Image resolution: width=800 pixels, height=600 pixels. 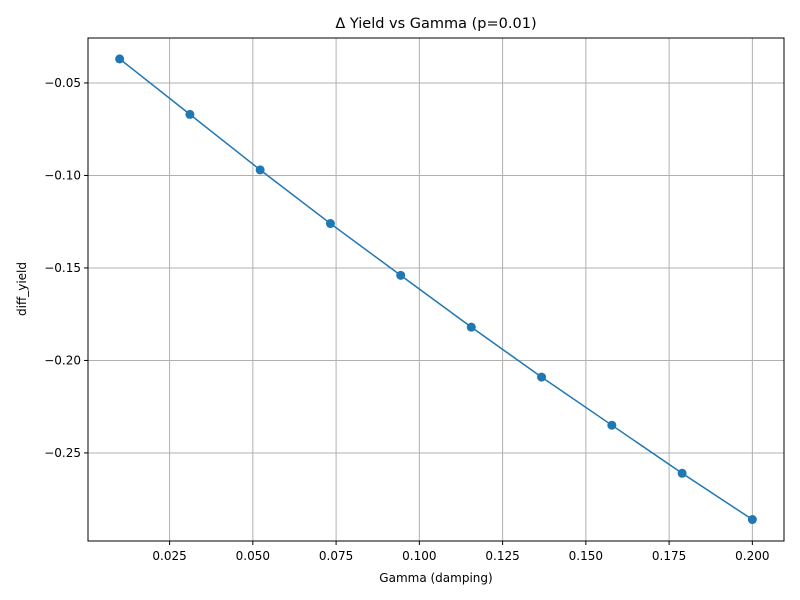 What do you see at coordinates (169, 556) in the screenshot?
I see `x-tick-label: 0.025` at bounding box center [169, 556].